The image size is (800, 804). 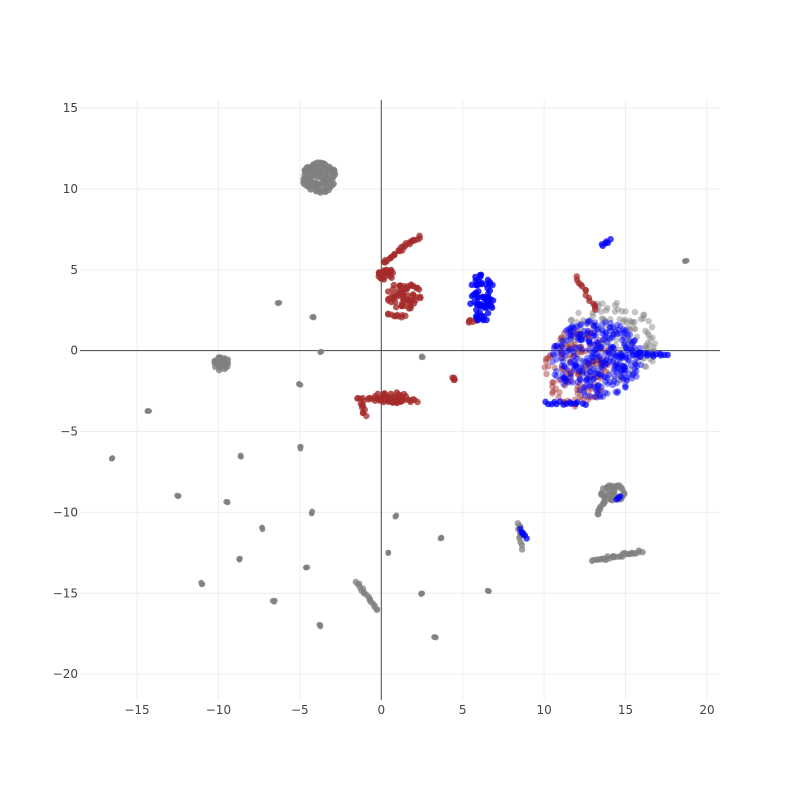 What do you see at coordinates (706, 710) in the screenshot?
I see `x-tick-label: 20` at bounding box center [706, 710].